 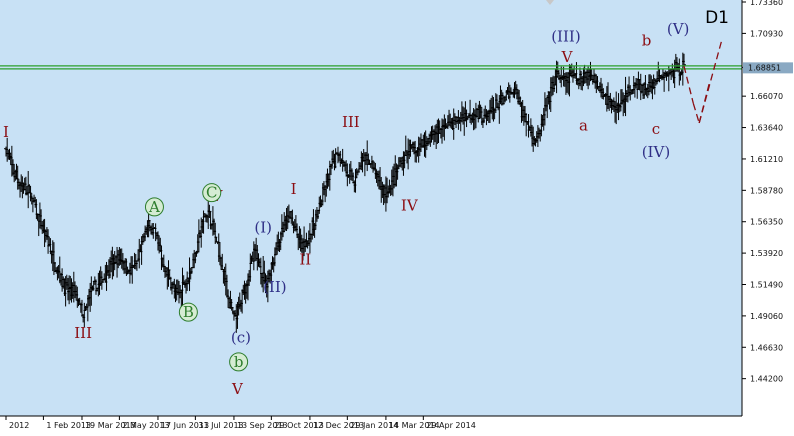 I want to click on price-bar, so click(x=684, y=60).